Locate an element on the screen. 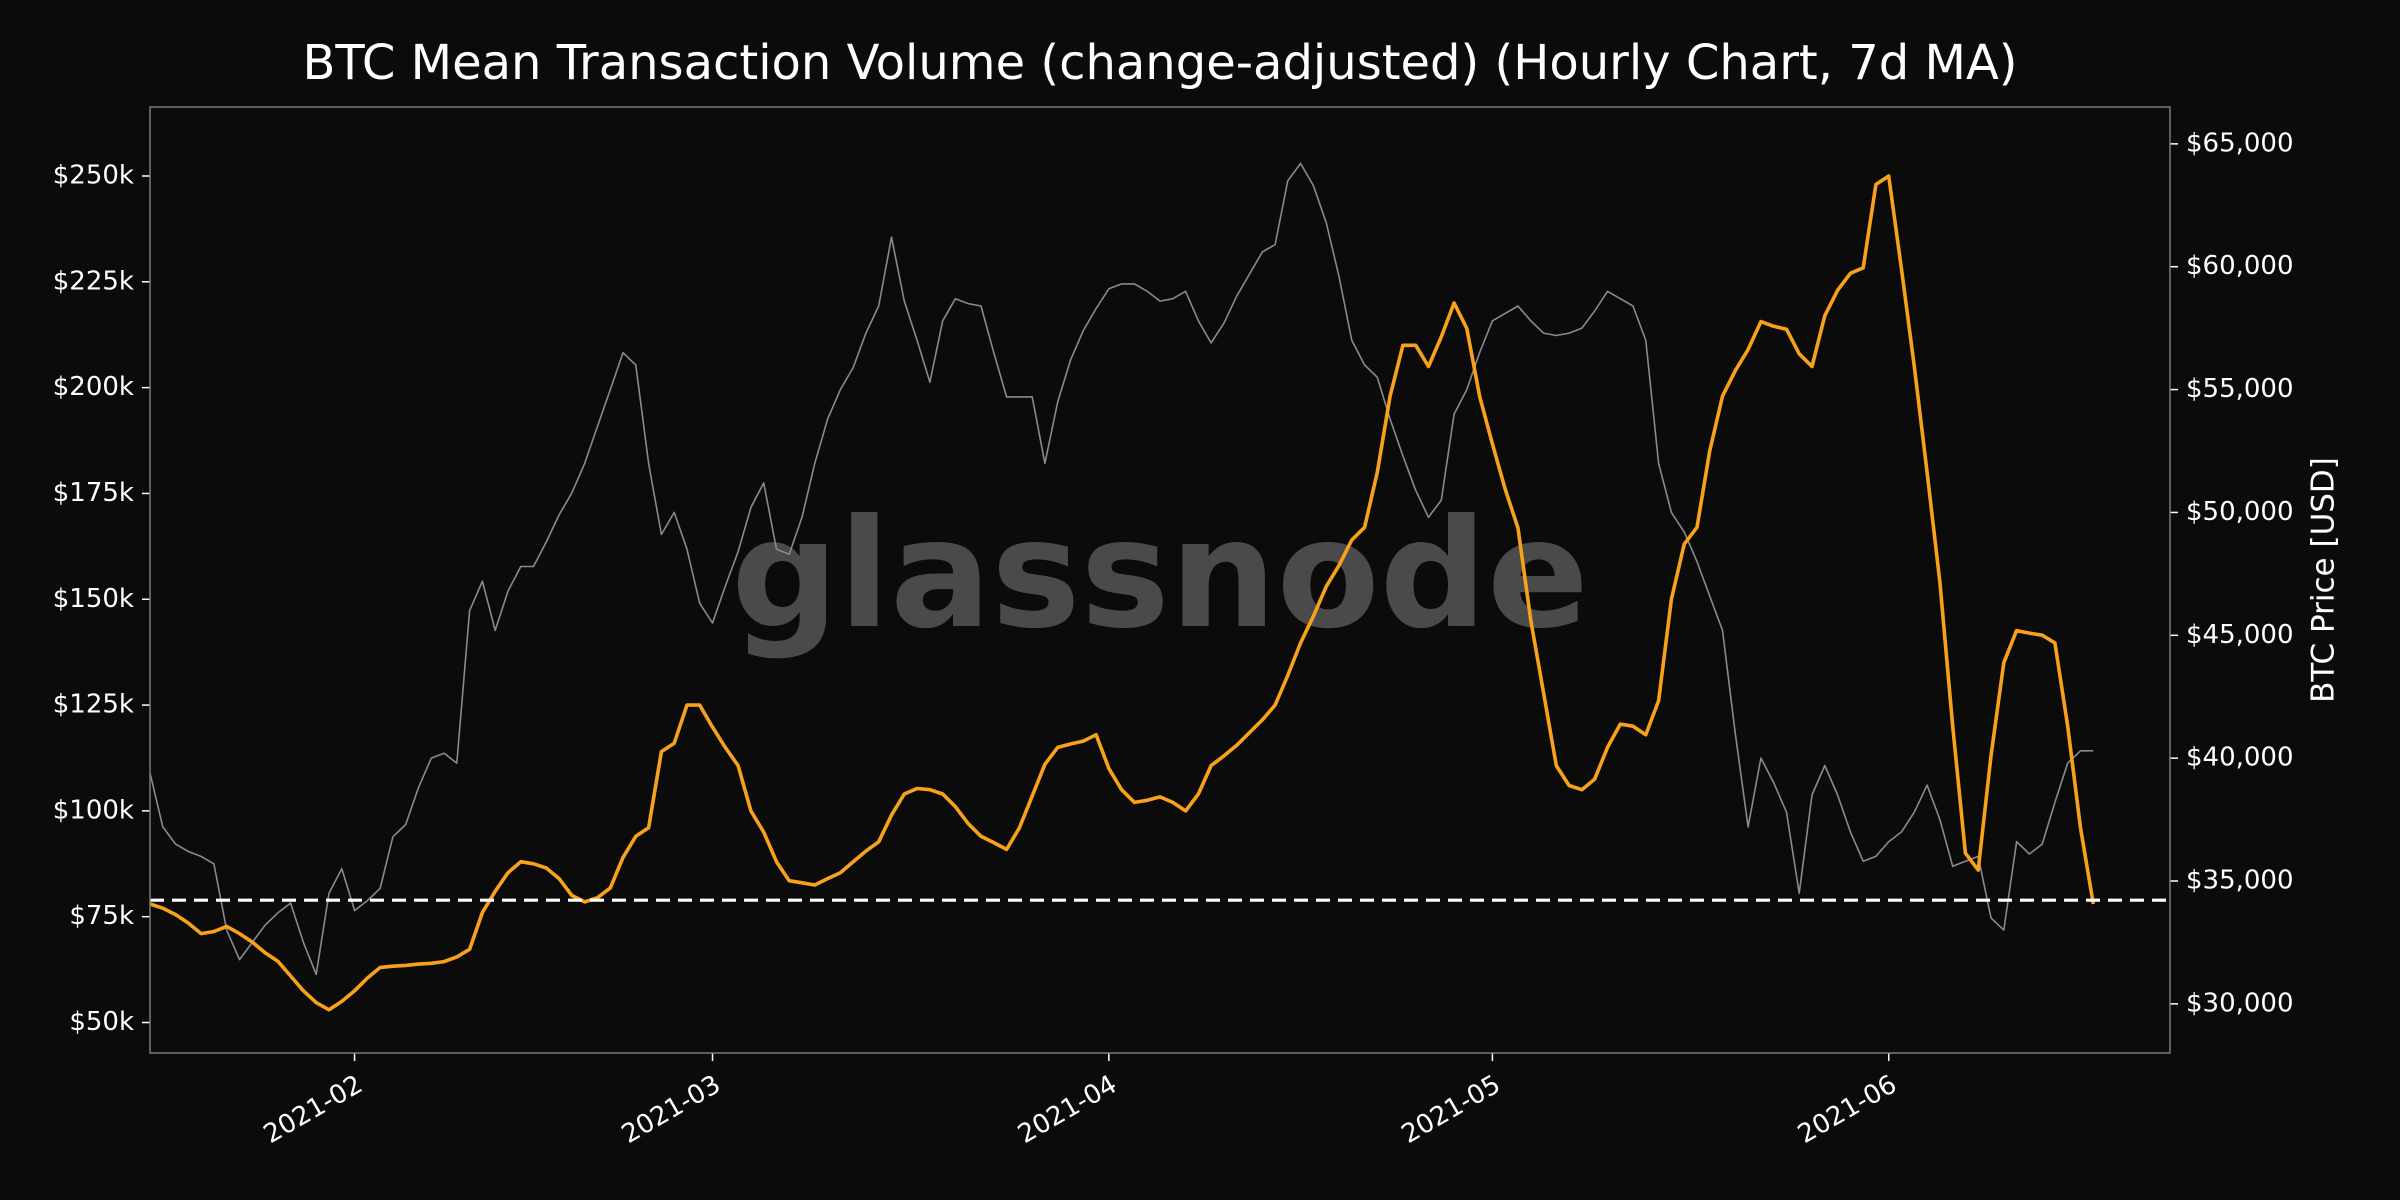 This screenshot has height=1200, width=2400. y2-tick-label: $55,000 is located at coordinates (2240, 389).